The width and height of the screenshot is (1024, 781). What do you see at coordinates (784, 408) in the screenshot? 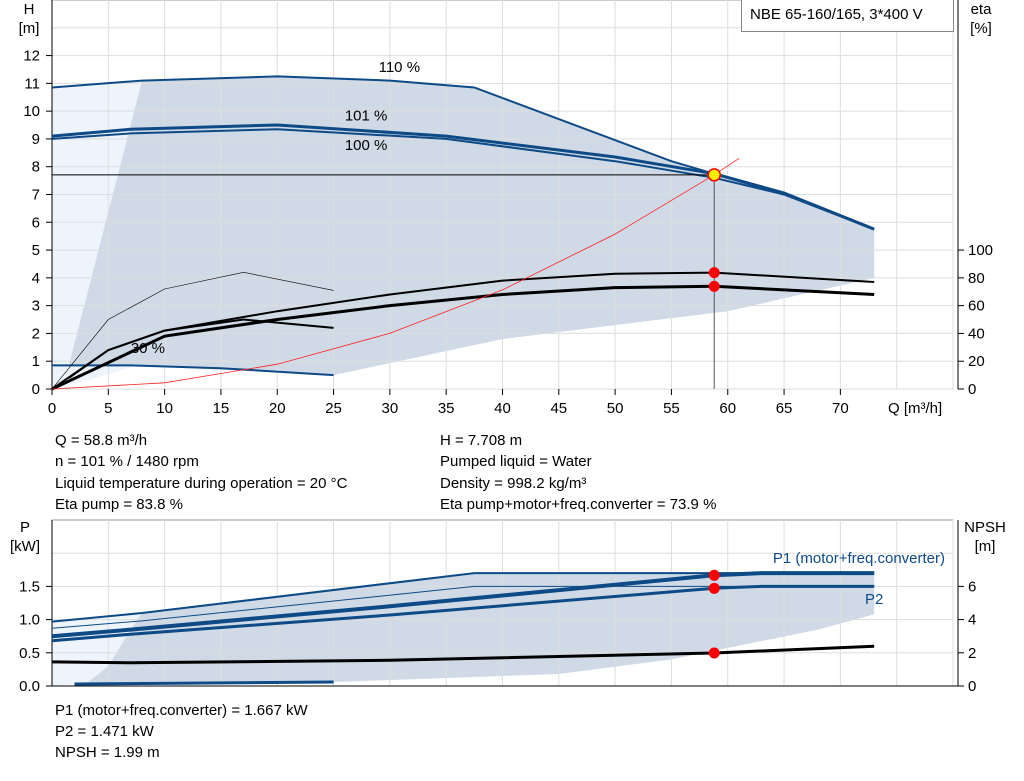
I see `x-tick-label: 65` at bounding box center [784, 408].